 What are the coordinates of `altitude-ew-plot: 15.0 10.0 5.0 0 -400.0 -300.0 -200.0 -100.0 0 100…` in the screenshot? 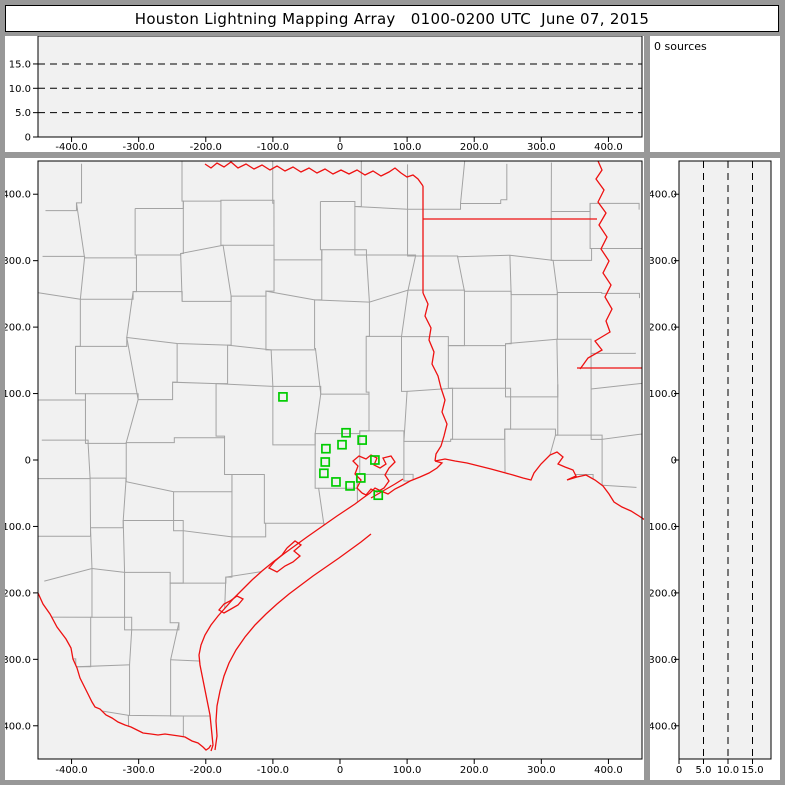 It's located at (326, 94).